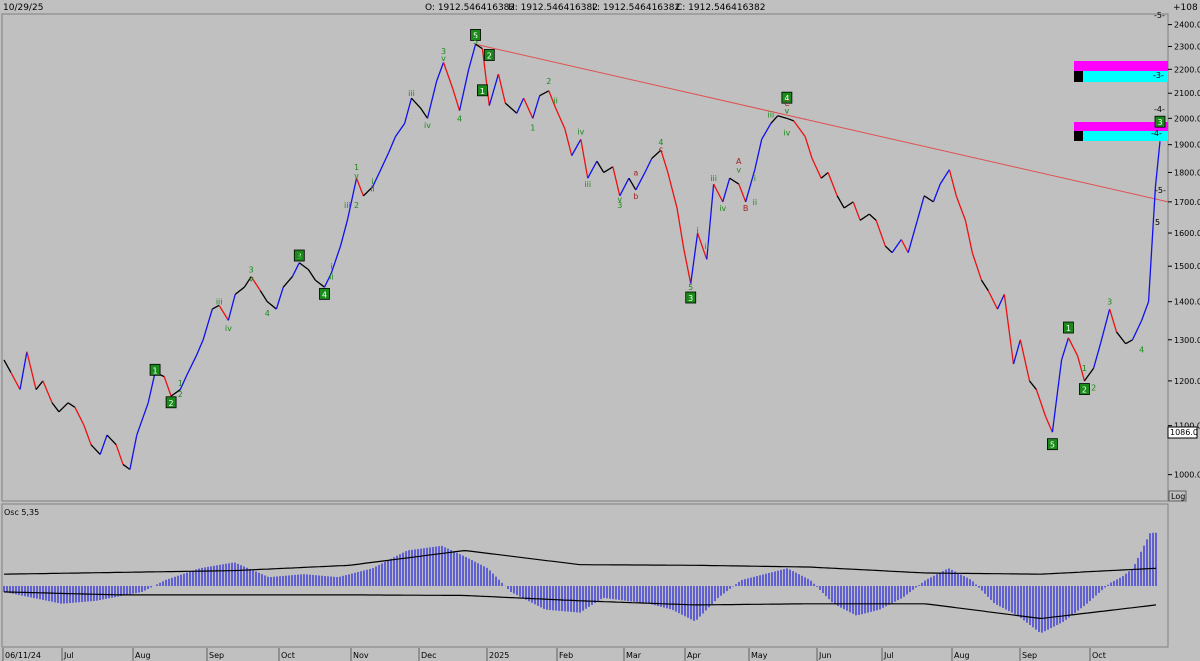 Image resolution: width=1200 pixels, height=661 pixels. I want to click on last-value-label: 1086.0, so click(1184, 432).